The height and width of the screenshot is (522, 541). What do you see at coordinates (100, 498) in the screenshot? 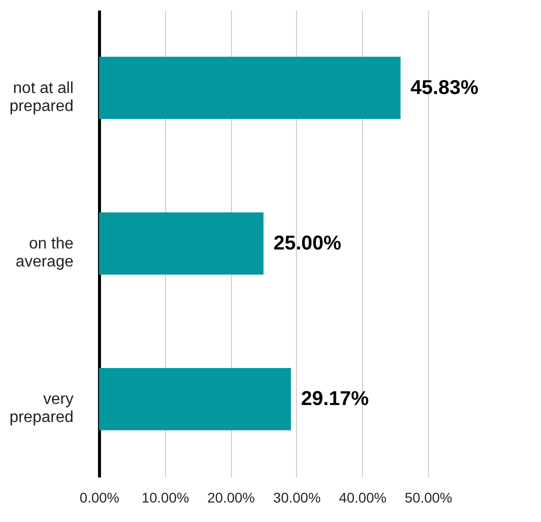
I see `x-tick-label: 0.00%` at bounding box center [100, 498].